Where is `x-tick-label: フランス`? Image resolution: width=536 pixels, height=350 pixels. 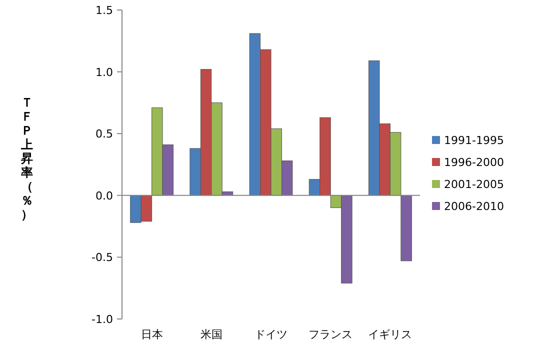 x-tick-label: フランス is located at coordinates (330, 334).